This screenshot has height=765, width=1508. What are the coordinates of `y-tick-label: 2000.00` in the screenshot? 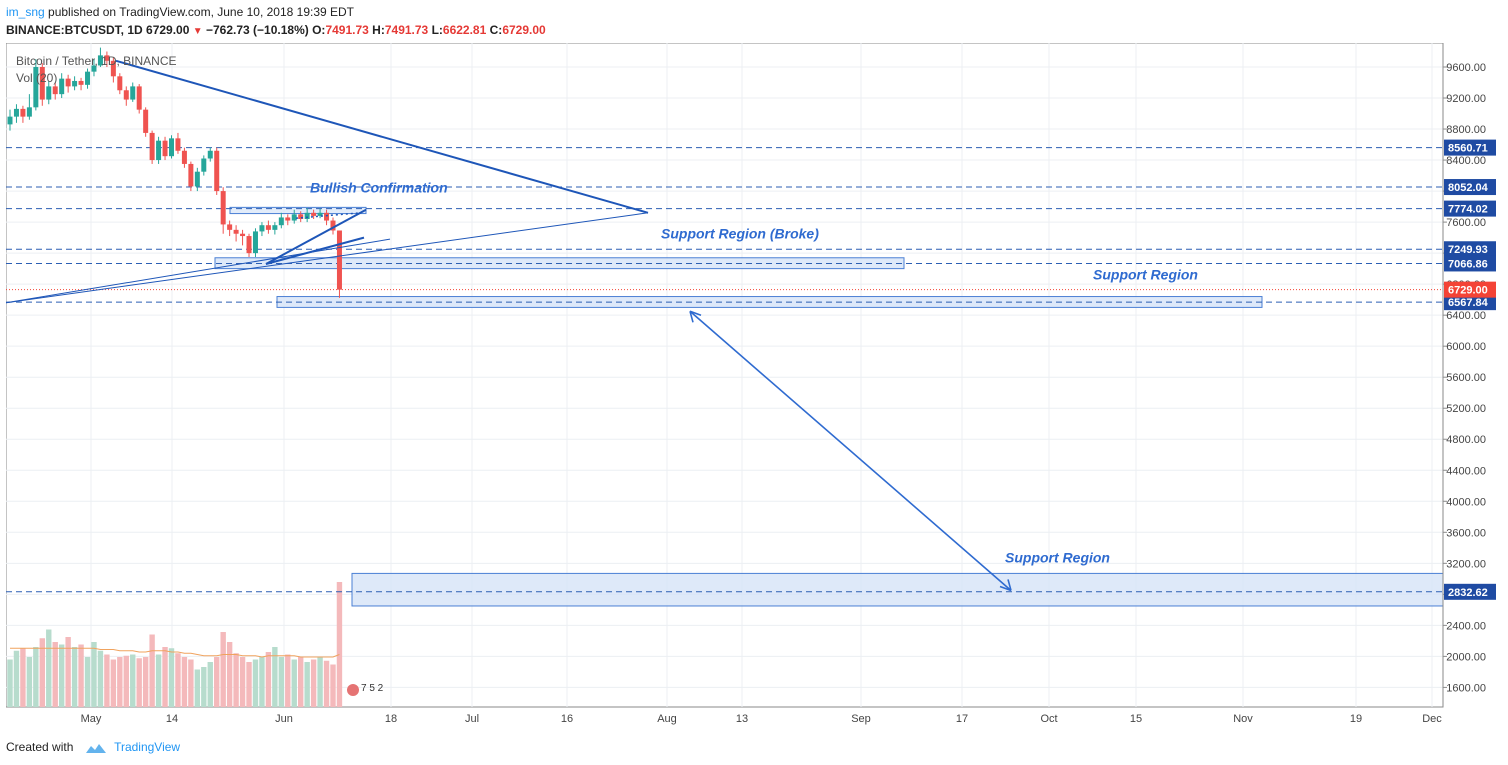 It's located at (1466, 657).